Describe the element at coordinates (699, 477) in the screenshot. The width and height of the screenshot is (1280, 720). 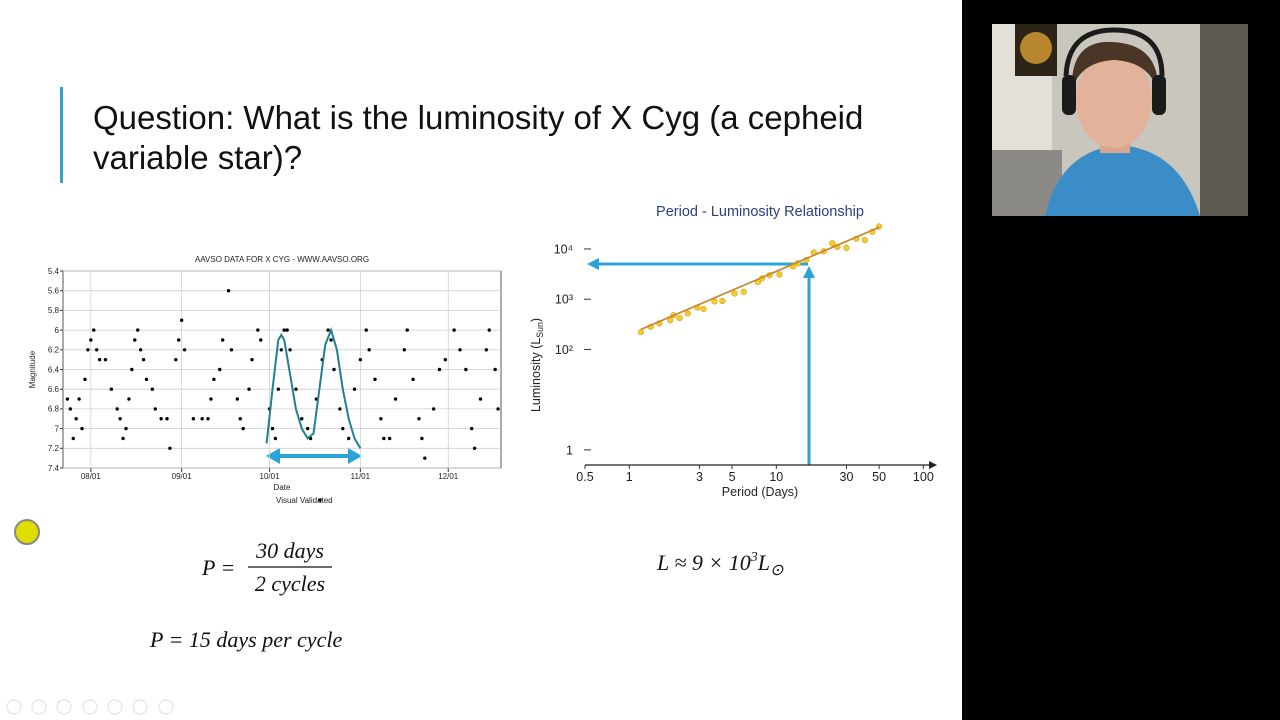
I see `x-tick-label: 3` at that location.